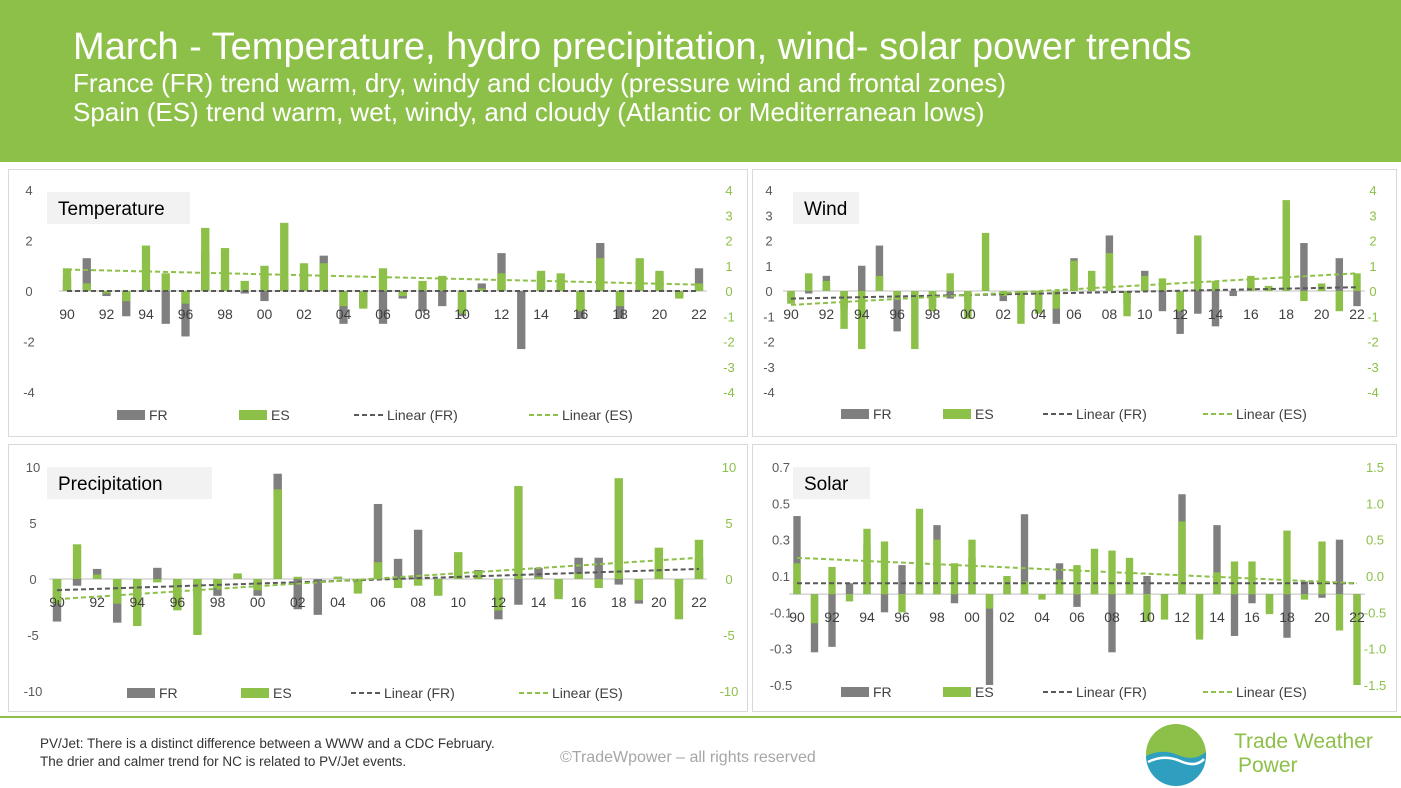 Image resolution: width=1401 pixels, height=788 pixels. Describe the element at coordinates (1176, 755) in the screenshot. I see `trade-weather-power-logo-icon` at that location.